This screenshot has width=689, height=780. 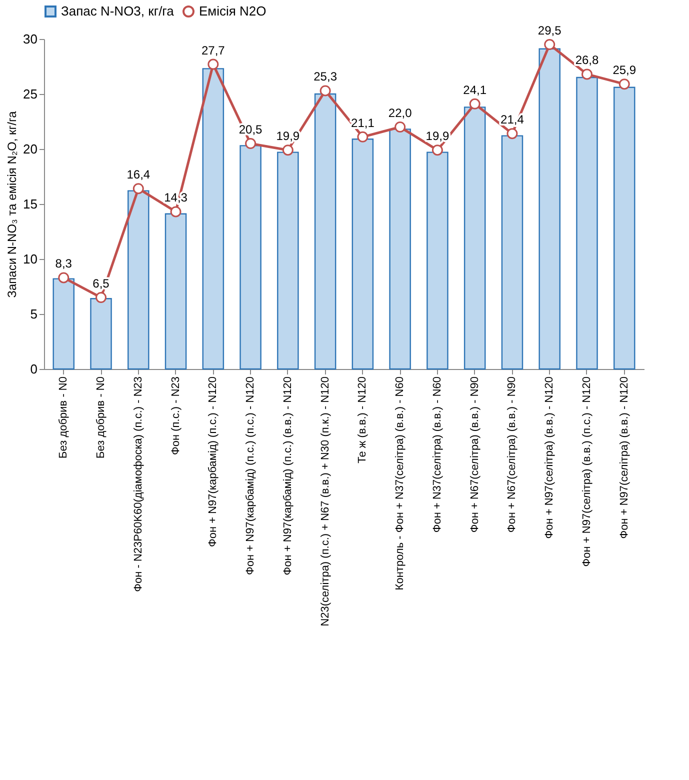 I want to click on y-tick-label: 5, so click(x=34, y=314).